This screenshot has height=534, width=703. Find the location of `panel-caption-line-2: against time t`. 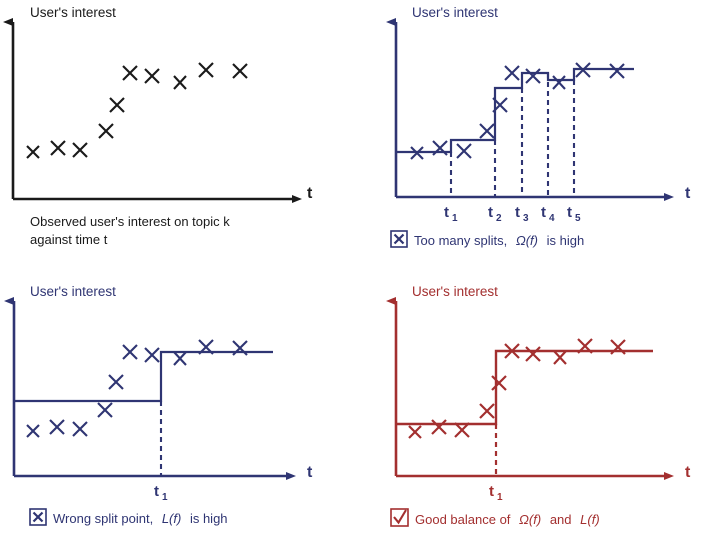

panel-caption-line-2: against time t is located at coordinates (69, 239).